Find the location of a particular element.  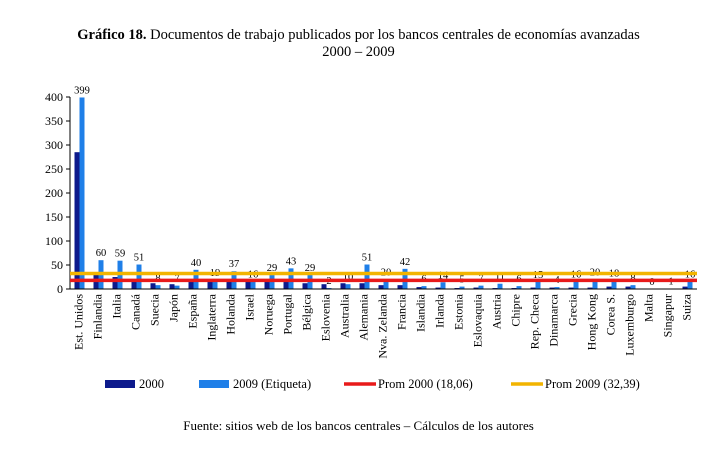

legend-prom-2000-label: Prom 2000 (18,06) is located at coordinates (425, 384).